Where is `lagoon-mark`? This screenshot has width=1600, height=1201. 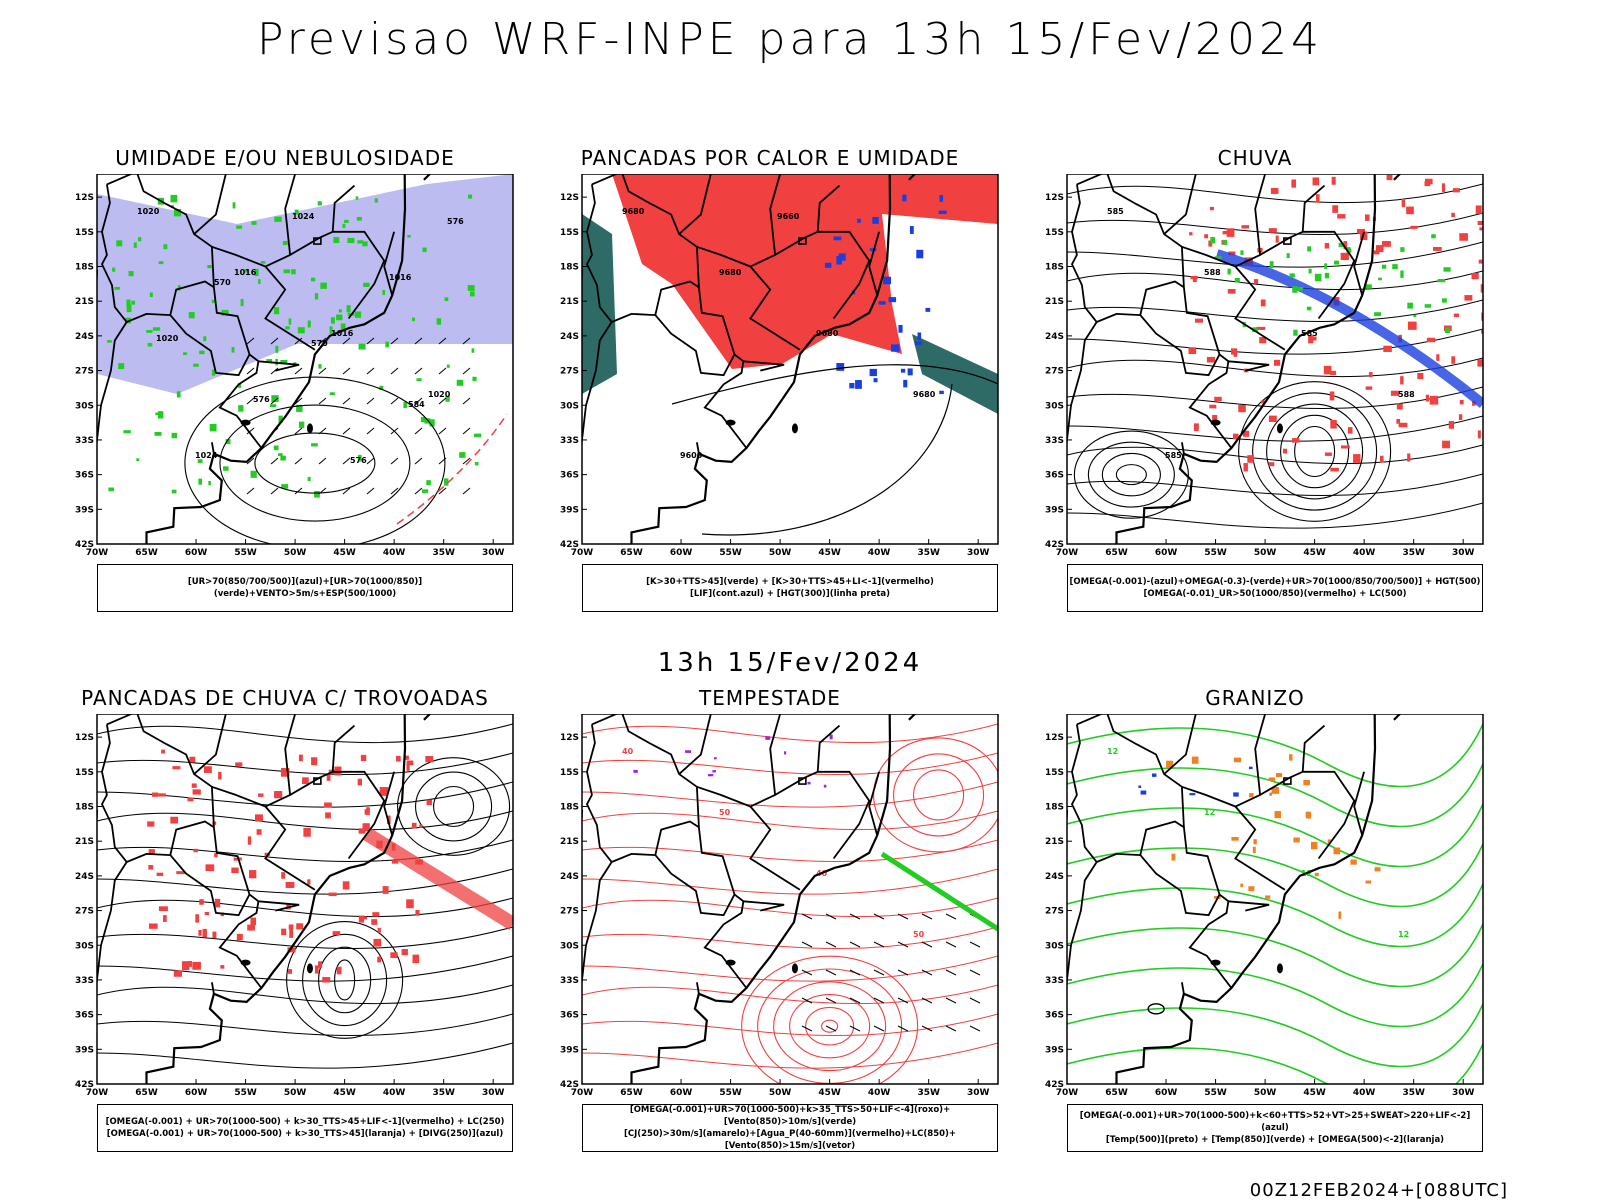
lagoon-mark is located at coordinates (794, 968).